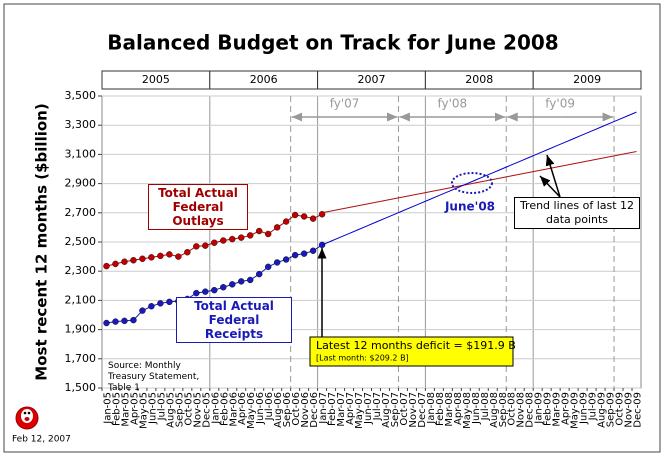  What do you see at coordinates (620, 409) in the screenshot?
I see `x-tick-label: Oct-09` at bounding box center [620, 409].